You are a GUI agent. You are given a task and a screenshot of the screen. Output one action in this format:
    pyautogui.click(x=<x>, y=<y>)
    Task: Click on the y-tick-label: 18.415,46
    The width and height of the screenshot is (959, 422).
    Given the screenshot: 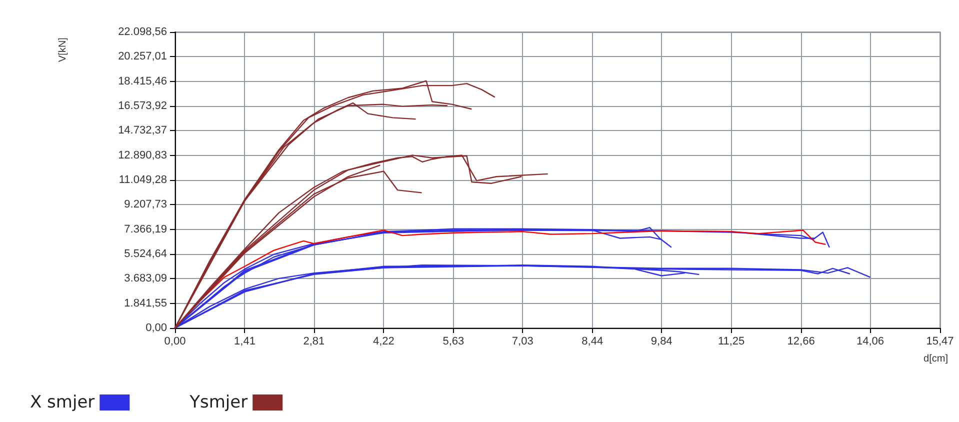 What is the action you would take?
    pyautogui.click(x=142, y=81)
    